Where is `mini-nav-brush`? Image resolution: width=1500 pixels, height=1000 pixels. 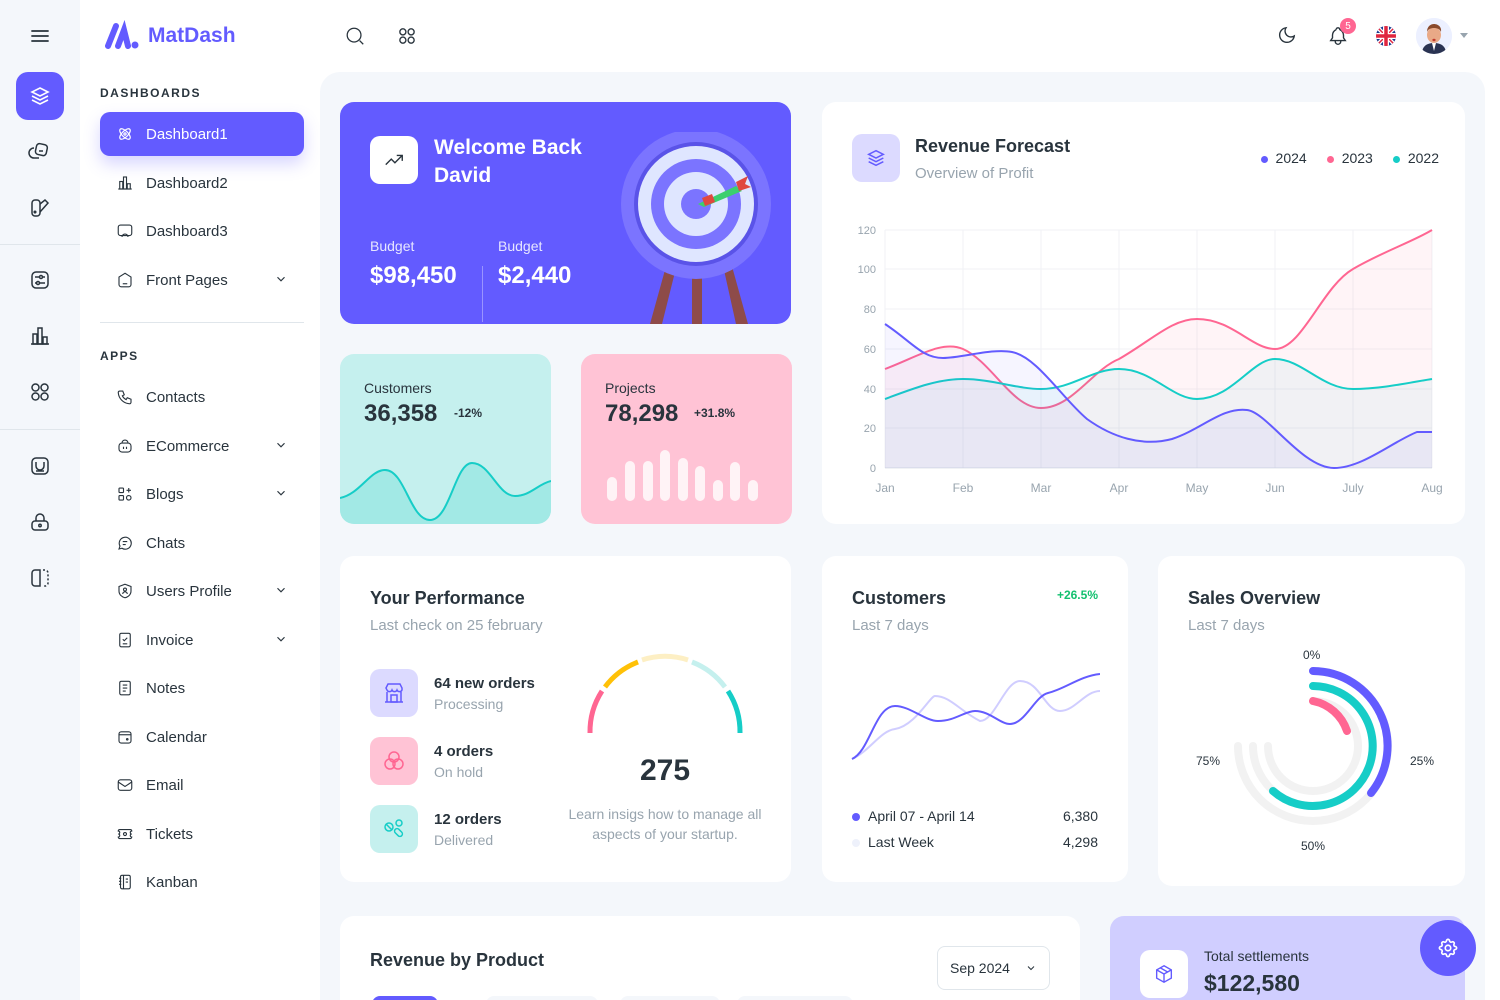
mini-nav-brush is located at coordinates (40, 208).